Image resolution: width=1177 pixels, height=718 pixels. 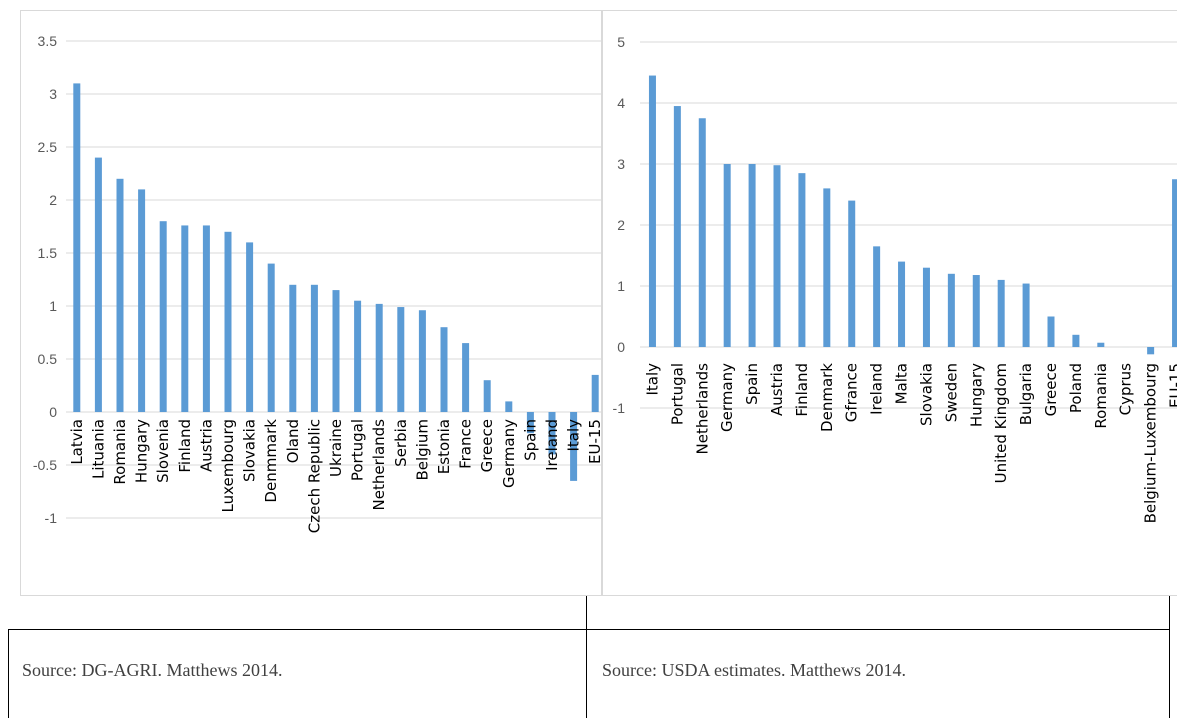 I want to click on x-category-label: Spain, so click(x=752, y=384).